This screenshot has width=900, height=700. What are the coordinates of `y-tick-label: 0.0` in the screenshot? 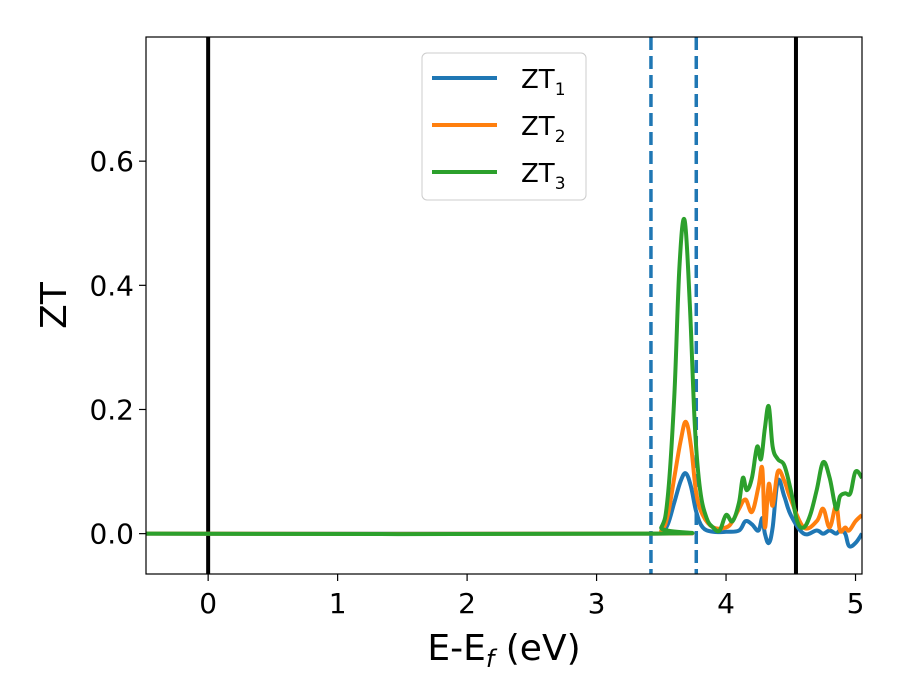 It's located at (111, 534).